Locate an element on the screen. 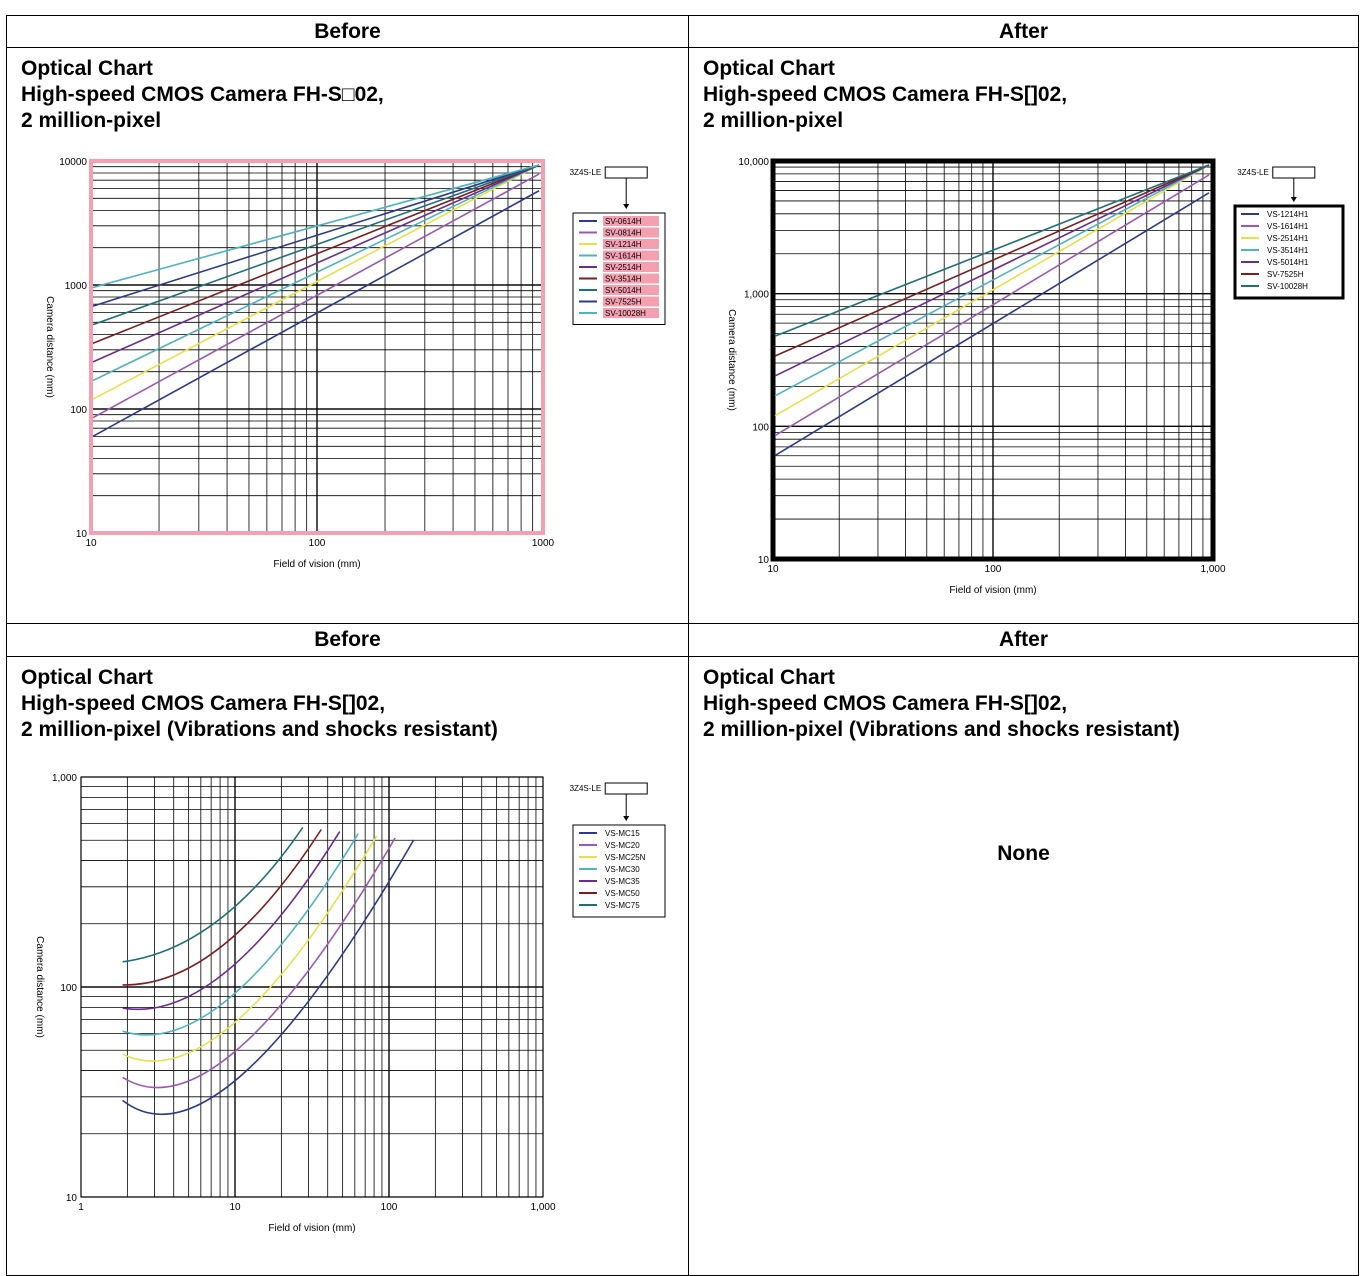 The height and width of the screenshot is (1276, 1361). legend-label: SV-1214H is located at coordinates (623, 244).